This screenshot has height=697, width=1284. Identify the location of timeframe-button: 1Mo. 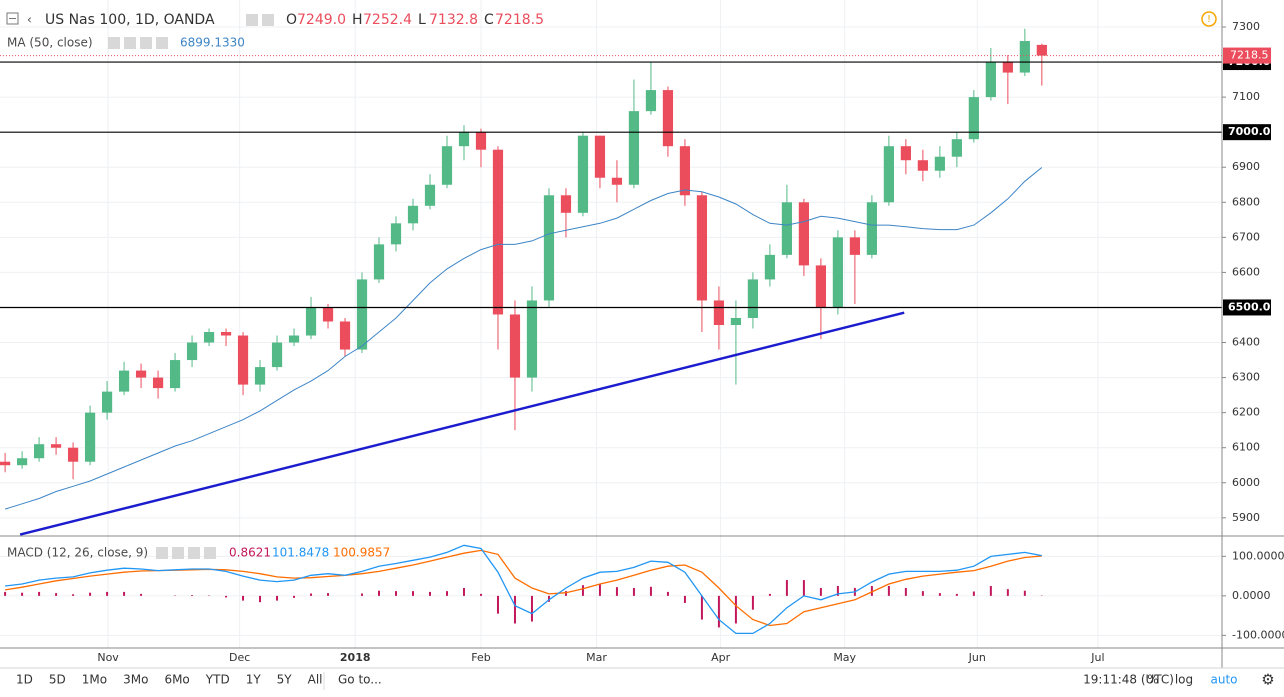
(94, 680).